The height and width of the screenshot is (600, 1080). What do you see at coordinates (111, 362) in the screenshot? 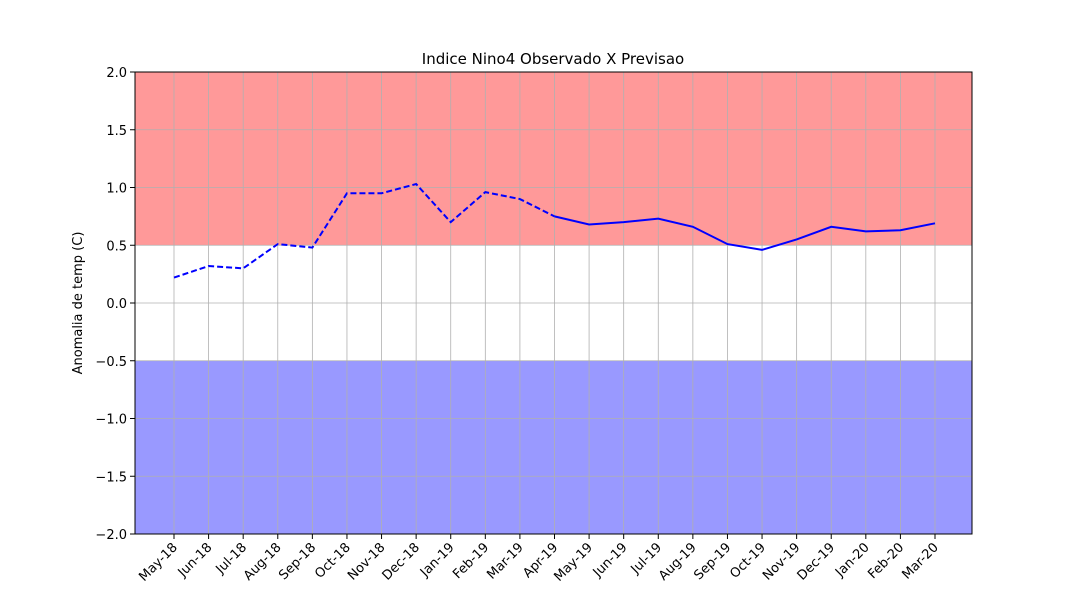
I see `y-tick-label: −0.5` at bounding box center [111, 362].